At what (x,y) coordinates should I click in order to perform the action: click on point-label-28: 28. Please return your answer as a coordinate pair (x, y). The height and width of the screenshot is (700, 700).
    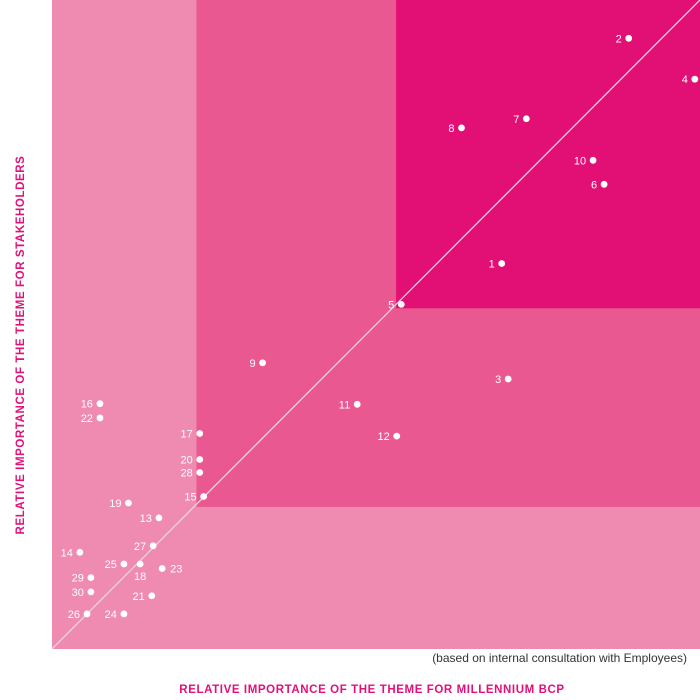
    Looking at the image, I should click on (186, 473).